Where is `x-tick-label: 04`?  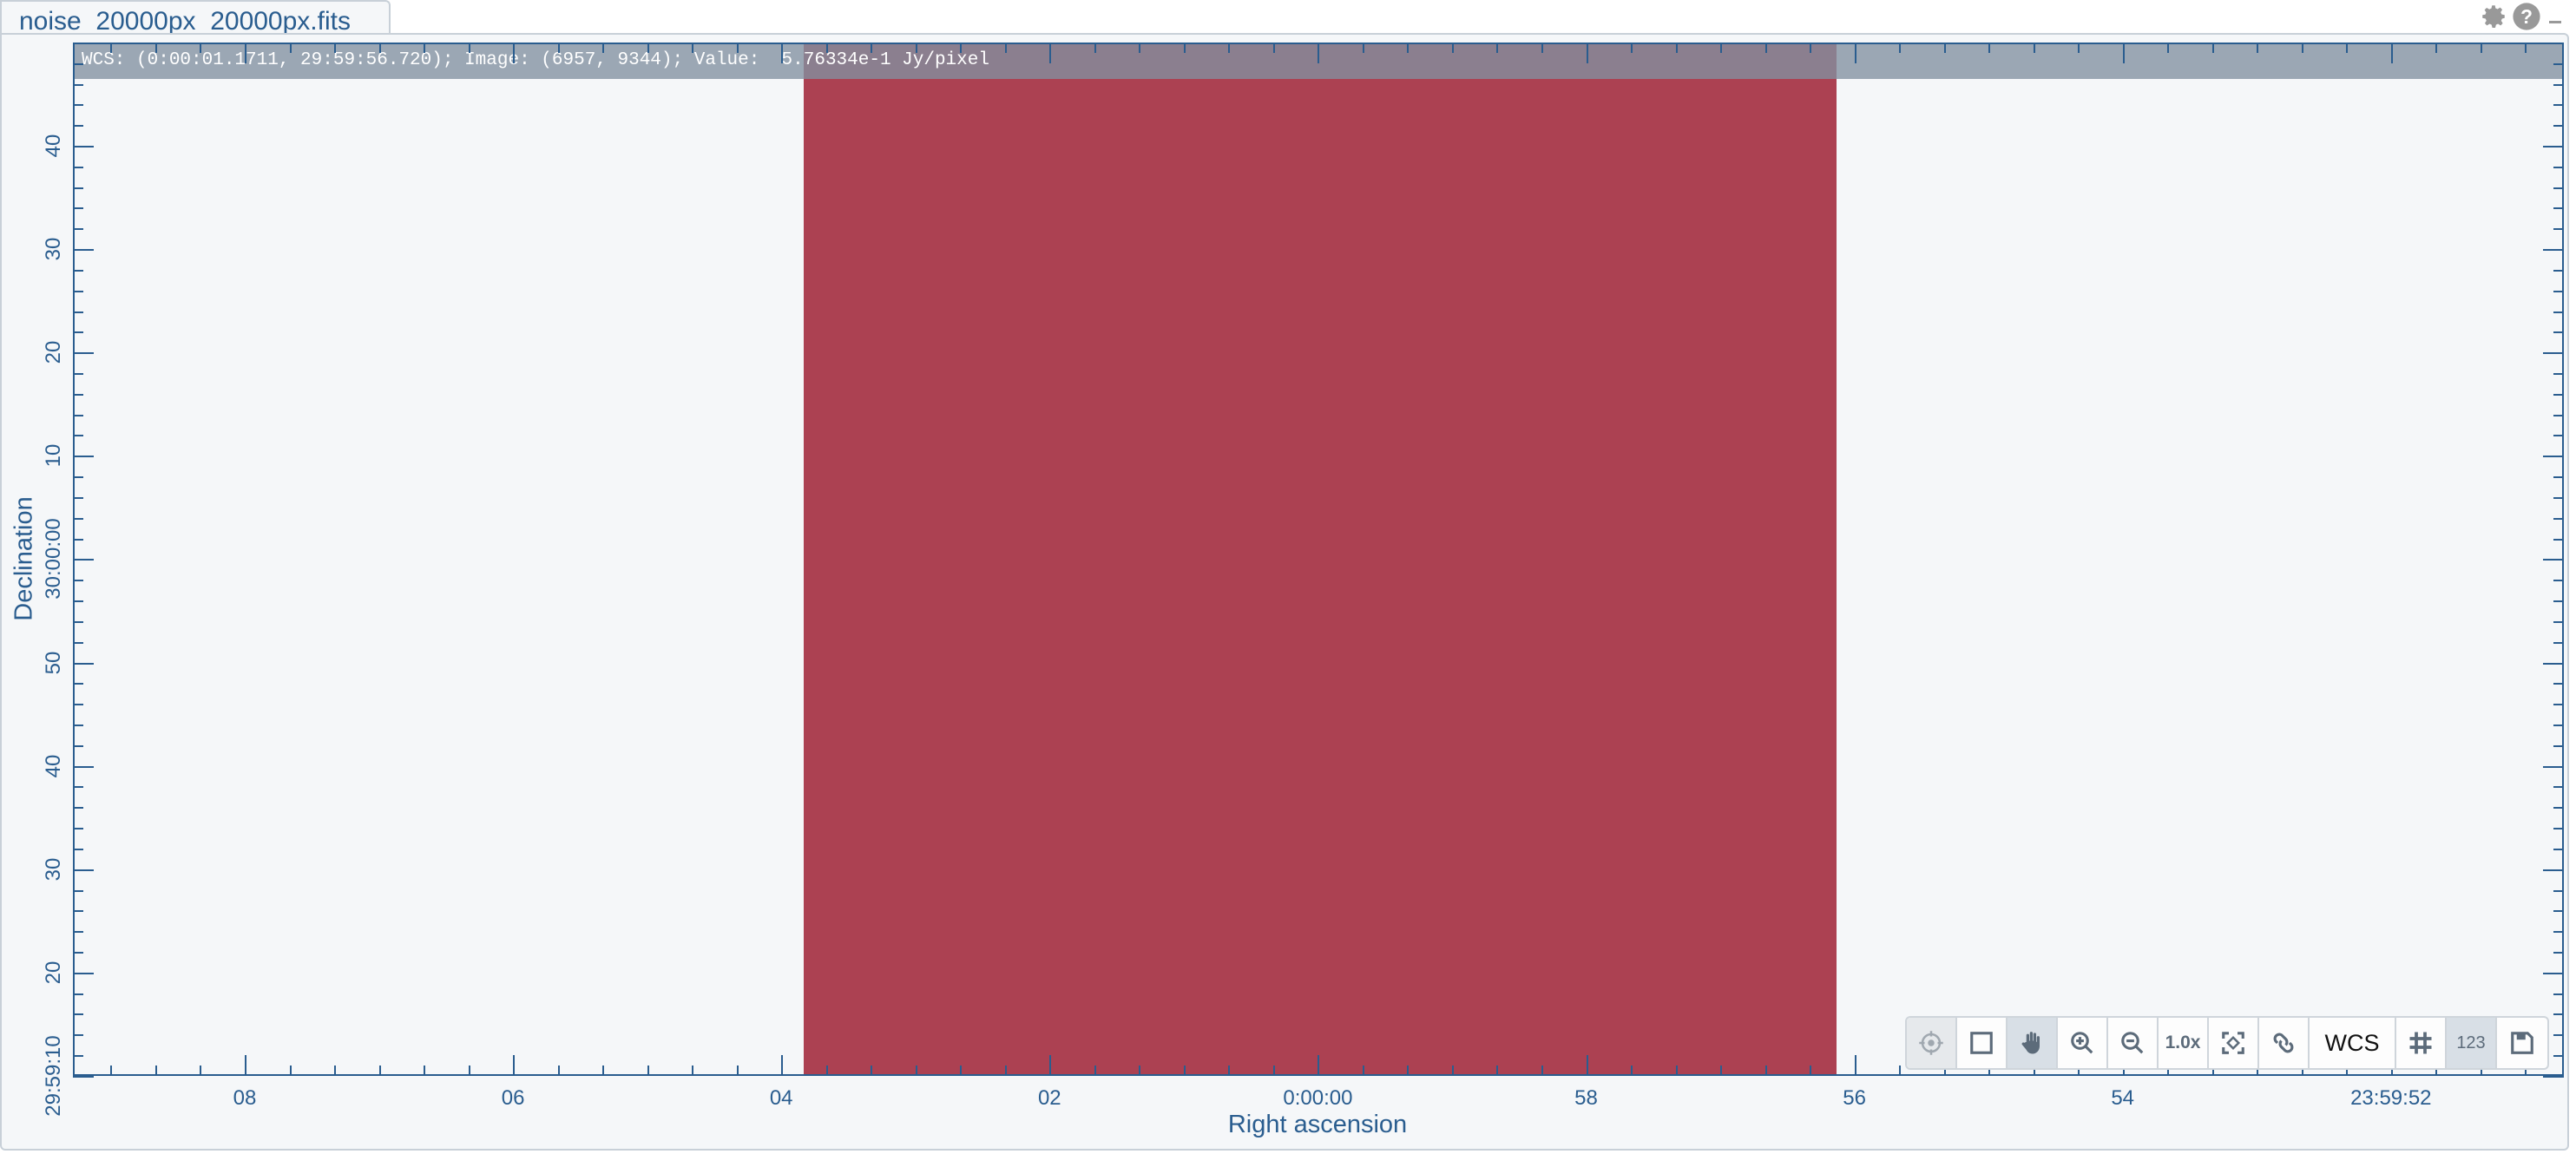
x-tick-label: 04 is located at coordinates (781, 1098).